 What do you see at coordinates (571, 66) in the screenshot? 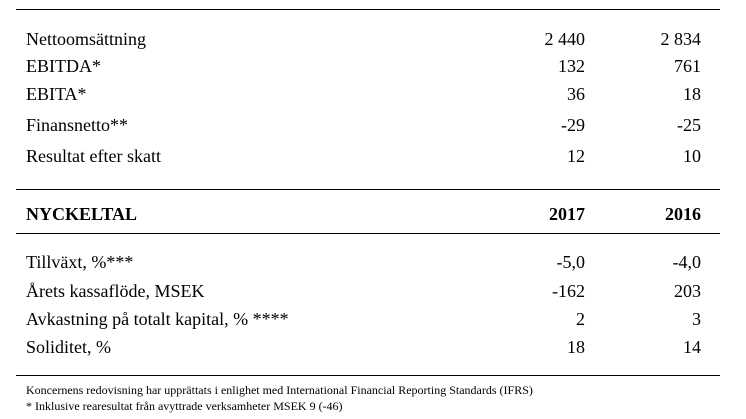
I see `value-2017: 132` at bounding box center [571, 66].